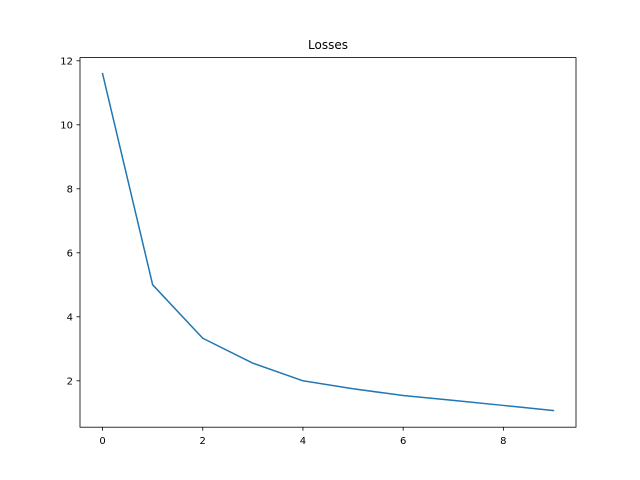 This screenshot has height=480, width=640. I want to click on x-tick-label: 8, so click(503, 441).